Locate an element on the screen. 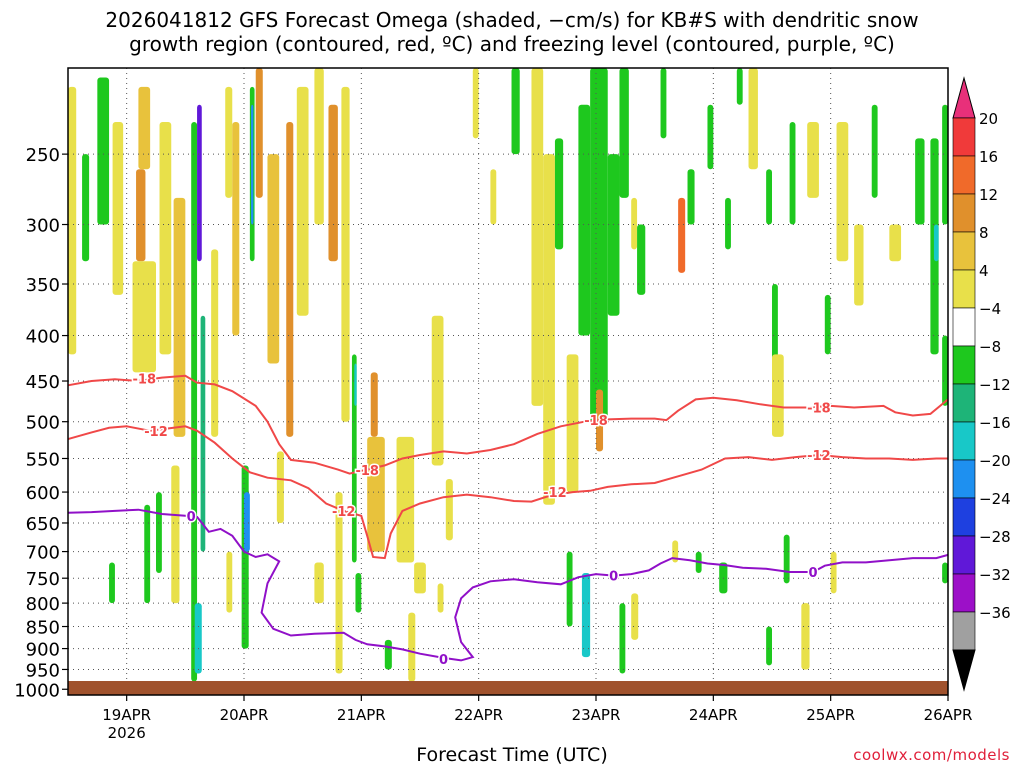 Image resolution: width=1024 pixels, height=768 pixels. x-axis-title: Forecast Time (UTC) is located at coordinates (512, 755).